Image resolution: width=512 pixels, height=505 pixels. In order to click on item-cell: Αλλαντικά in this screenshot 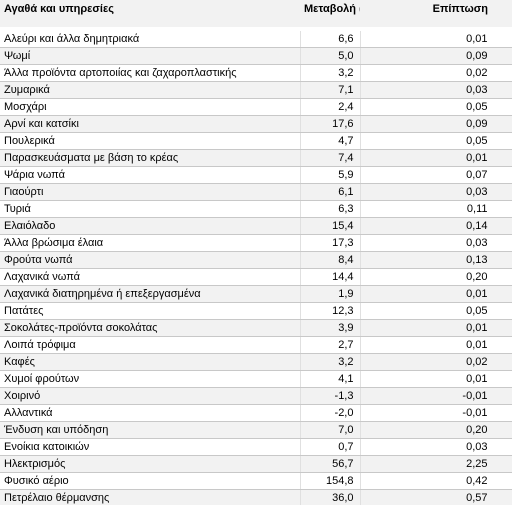, I will do `click(150, 413)`.